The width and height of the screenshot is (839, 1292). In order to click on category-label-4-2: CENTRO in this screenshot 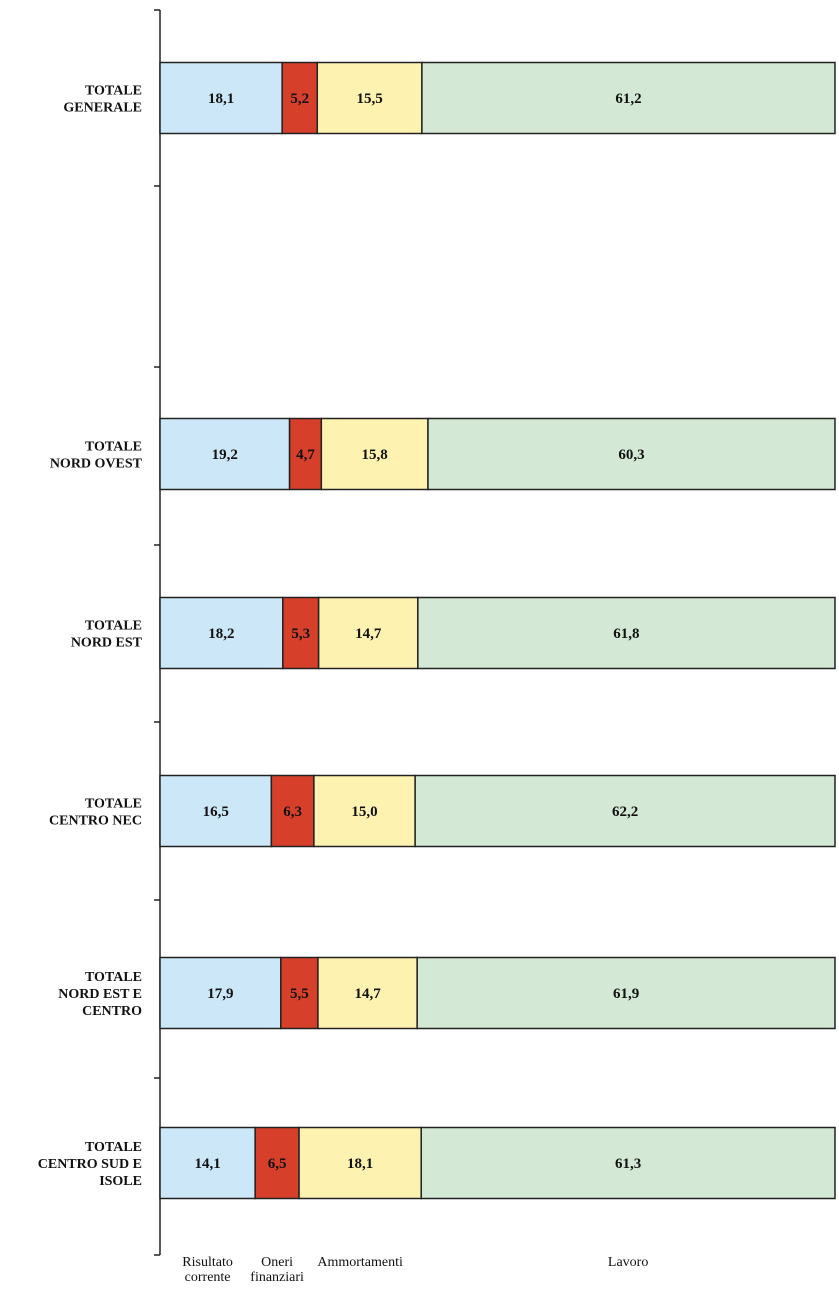, I will do `click(112, 1011)`.